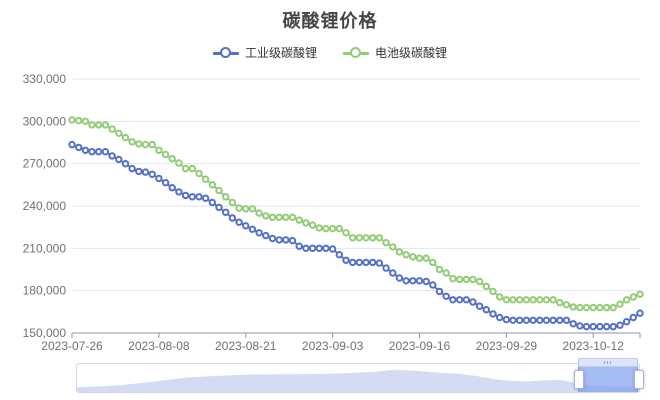 This screenshot has width=660, height=400. What do you see at coordinates (579, 379) in the screenshot?
I see `datazoom-left-handle-icon` at bounding box center [579, 379].